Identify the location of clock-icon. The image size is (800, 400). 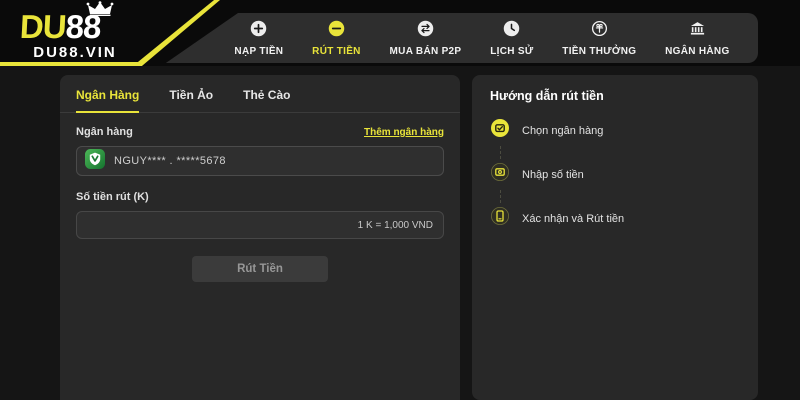
(511, 31).